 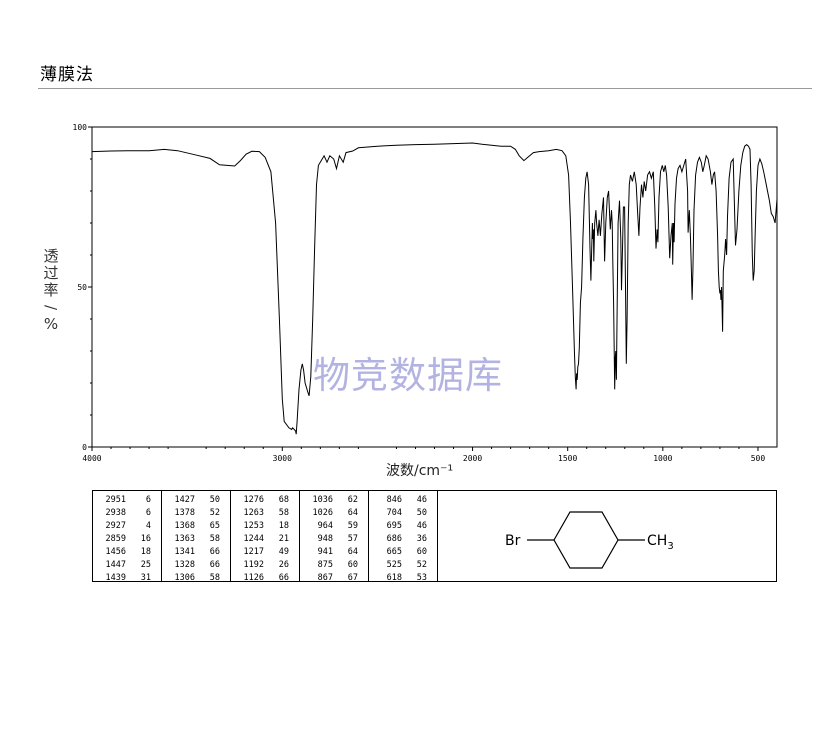 What do you see at coordinates (265, 539) in the screenshot?
I see `peak-row: 1244 21` at bounding box center [265, 539].